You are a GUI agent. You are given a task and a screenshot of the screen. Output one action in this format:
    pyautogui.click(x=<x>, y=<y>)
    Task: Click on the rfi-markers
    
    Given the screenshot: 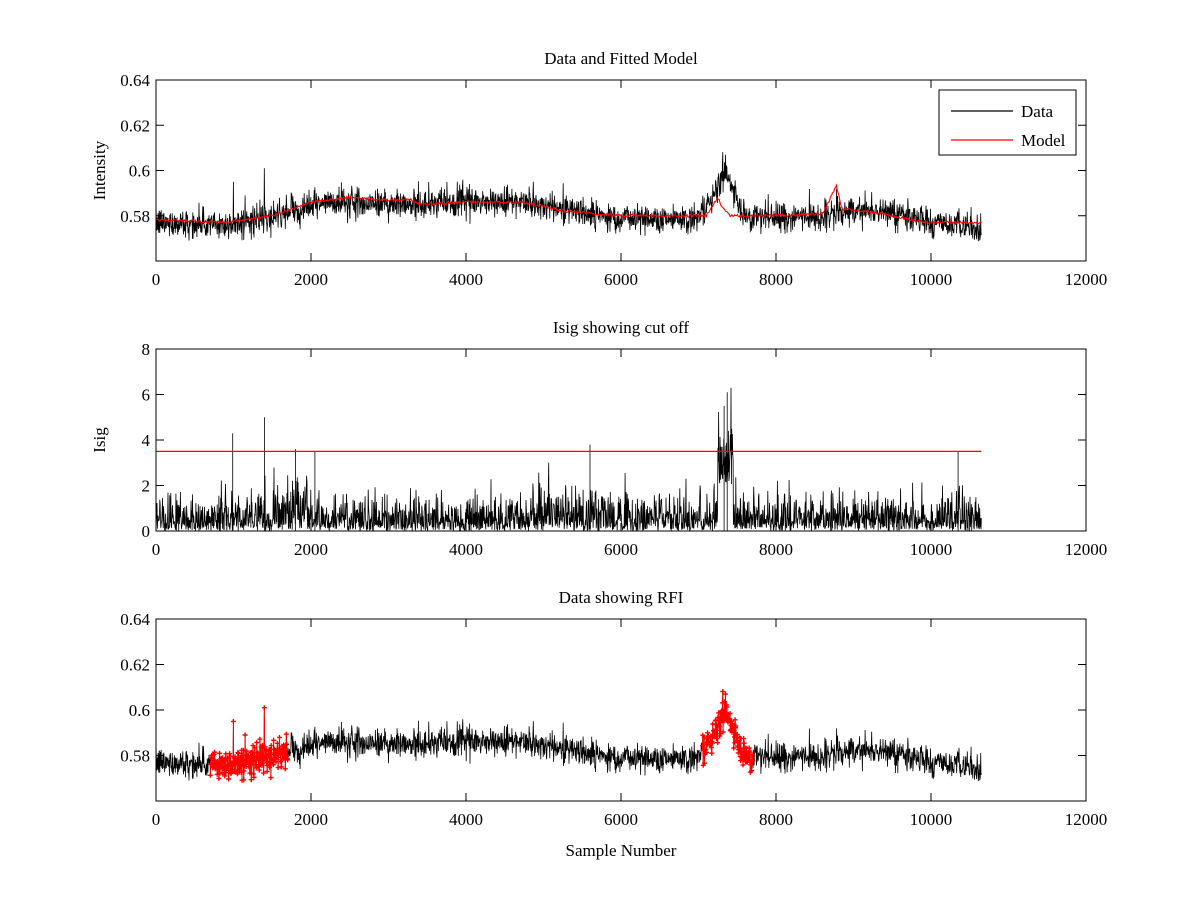 What is the action you would take?
    pyautogui.click(x=481, y=736)
    